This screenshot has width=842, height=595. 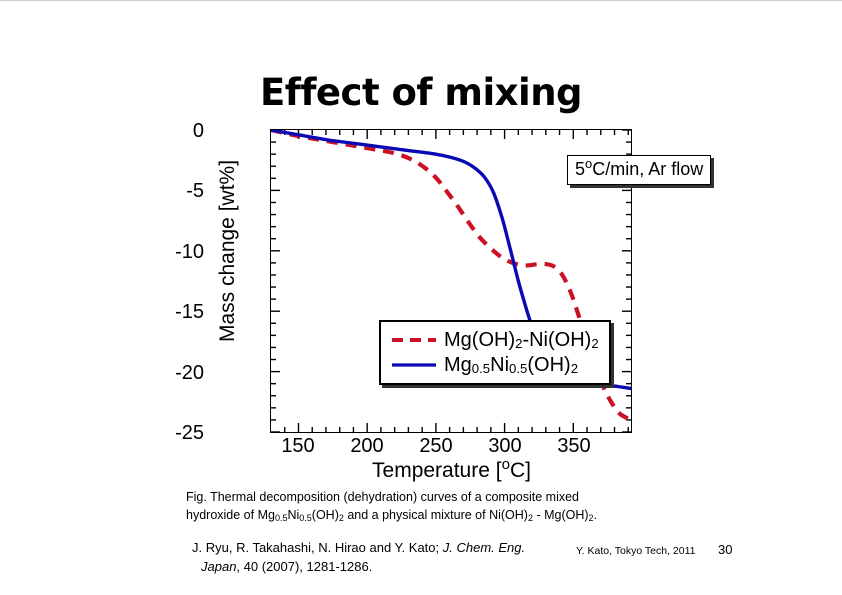 I want to click on citation-journal: J. Chem. Eng., so click(x=484, y=547).